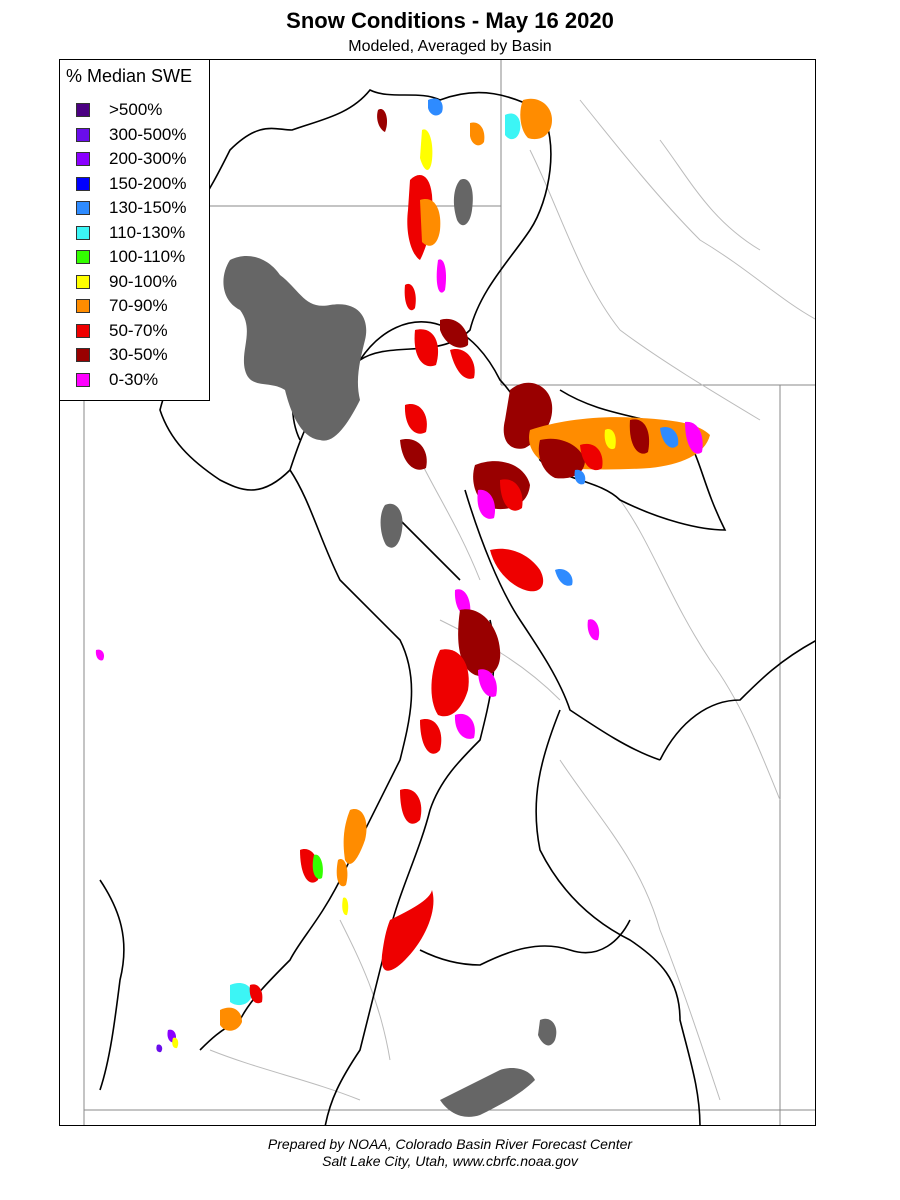 Image resolution: width=900 pixels, height=1200 pixels. I want to click on legend-item: 90-100%, so click(131, 282).